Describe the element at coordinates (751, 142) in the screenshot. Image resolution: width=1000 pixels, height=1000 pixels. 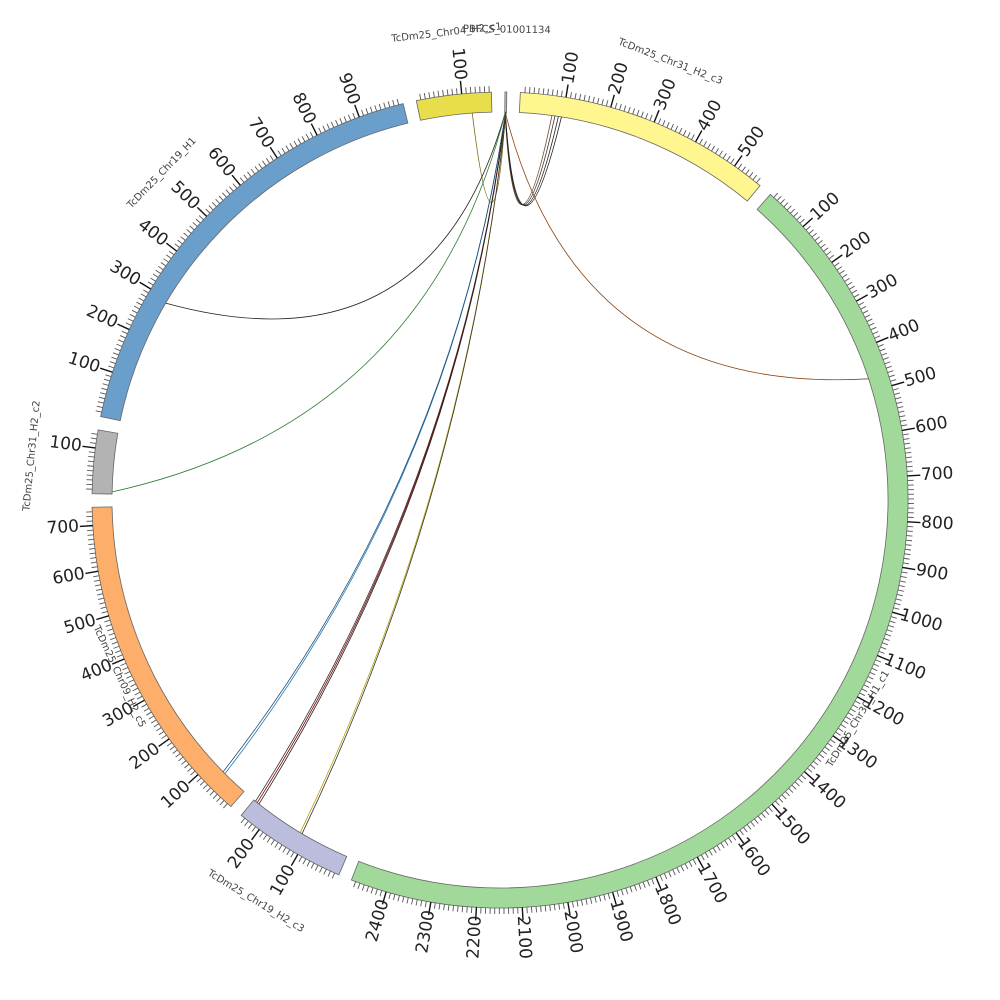
I see `tick-label-tcdm25-chr31-h2-c3-500: 500` at that location.